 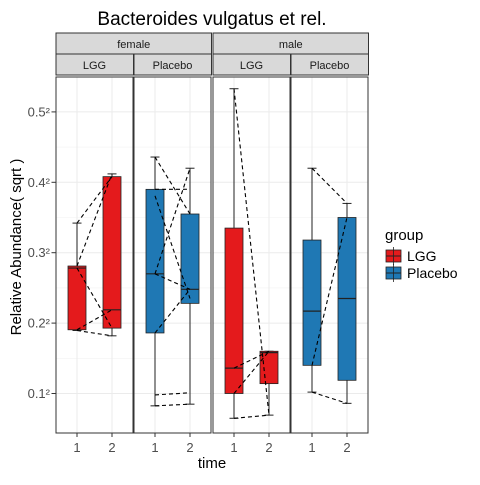 What do you see at coordinates (432, 273) in the screenshot?
I see `legend-label: Placebo` at bounding box center [432, 273].